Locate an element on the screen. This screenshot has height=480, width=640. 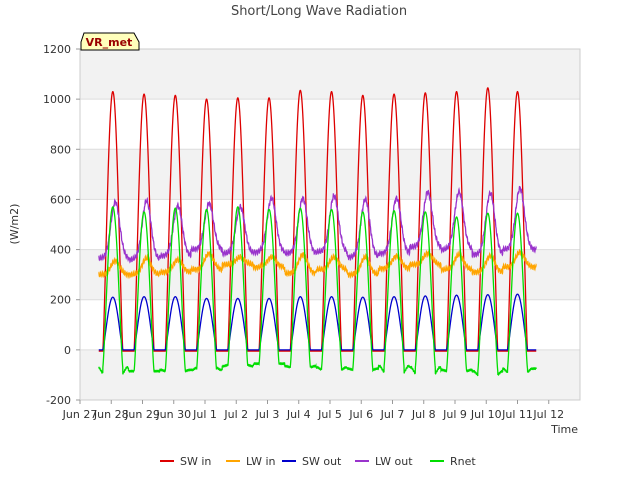
legend-label-rnet: Rnet is located at coordinates (463, 461).